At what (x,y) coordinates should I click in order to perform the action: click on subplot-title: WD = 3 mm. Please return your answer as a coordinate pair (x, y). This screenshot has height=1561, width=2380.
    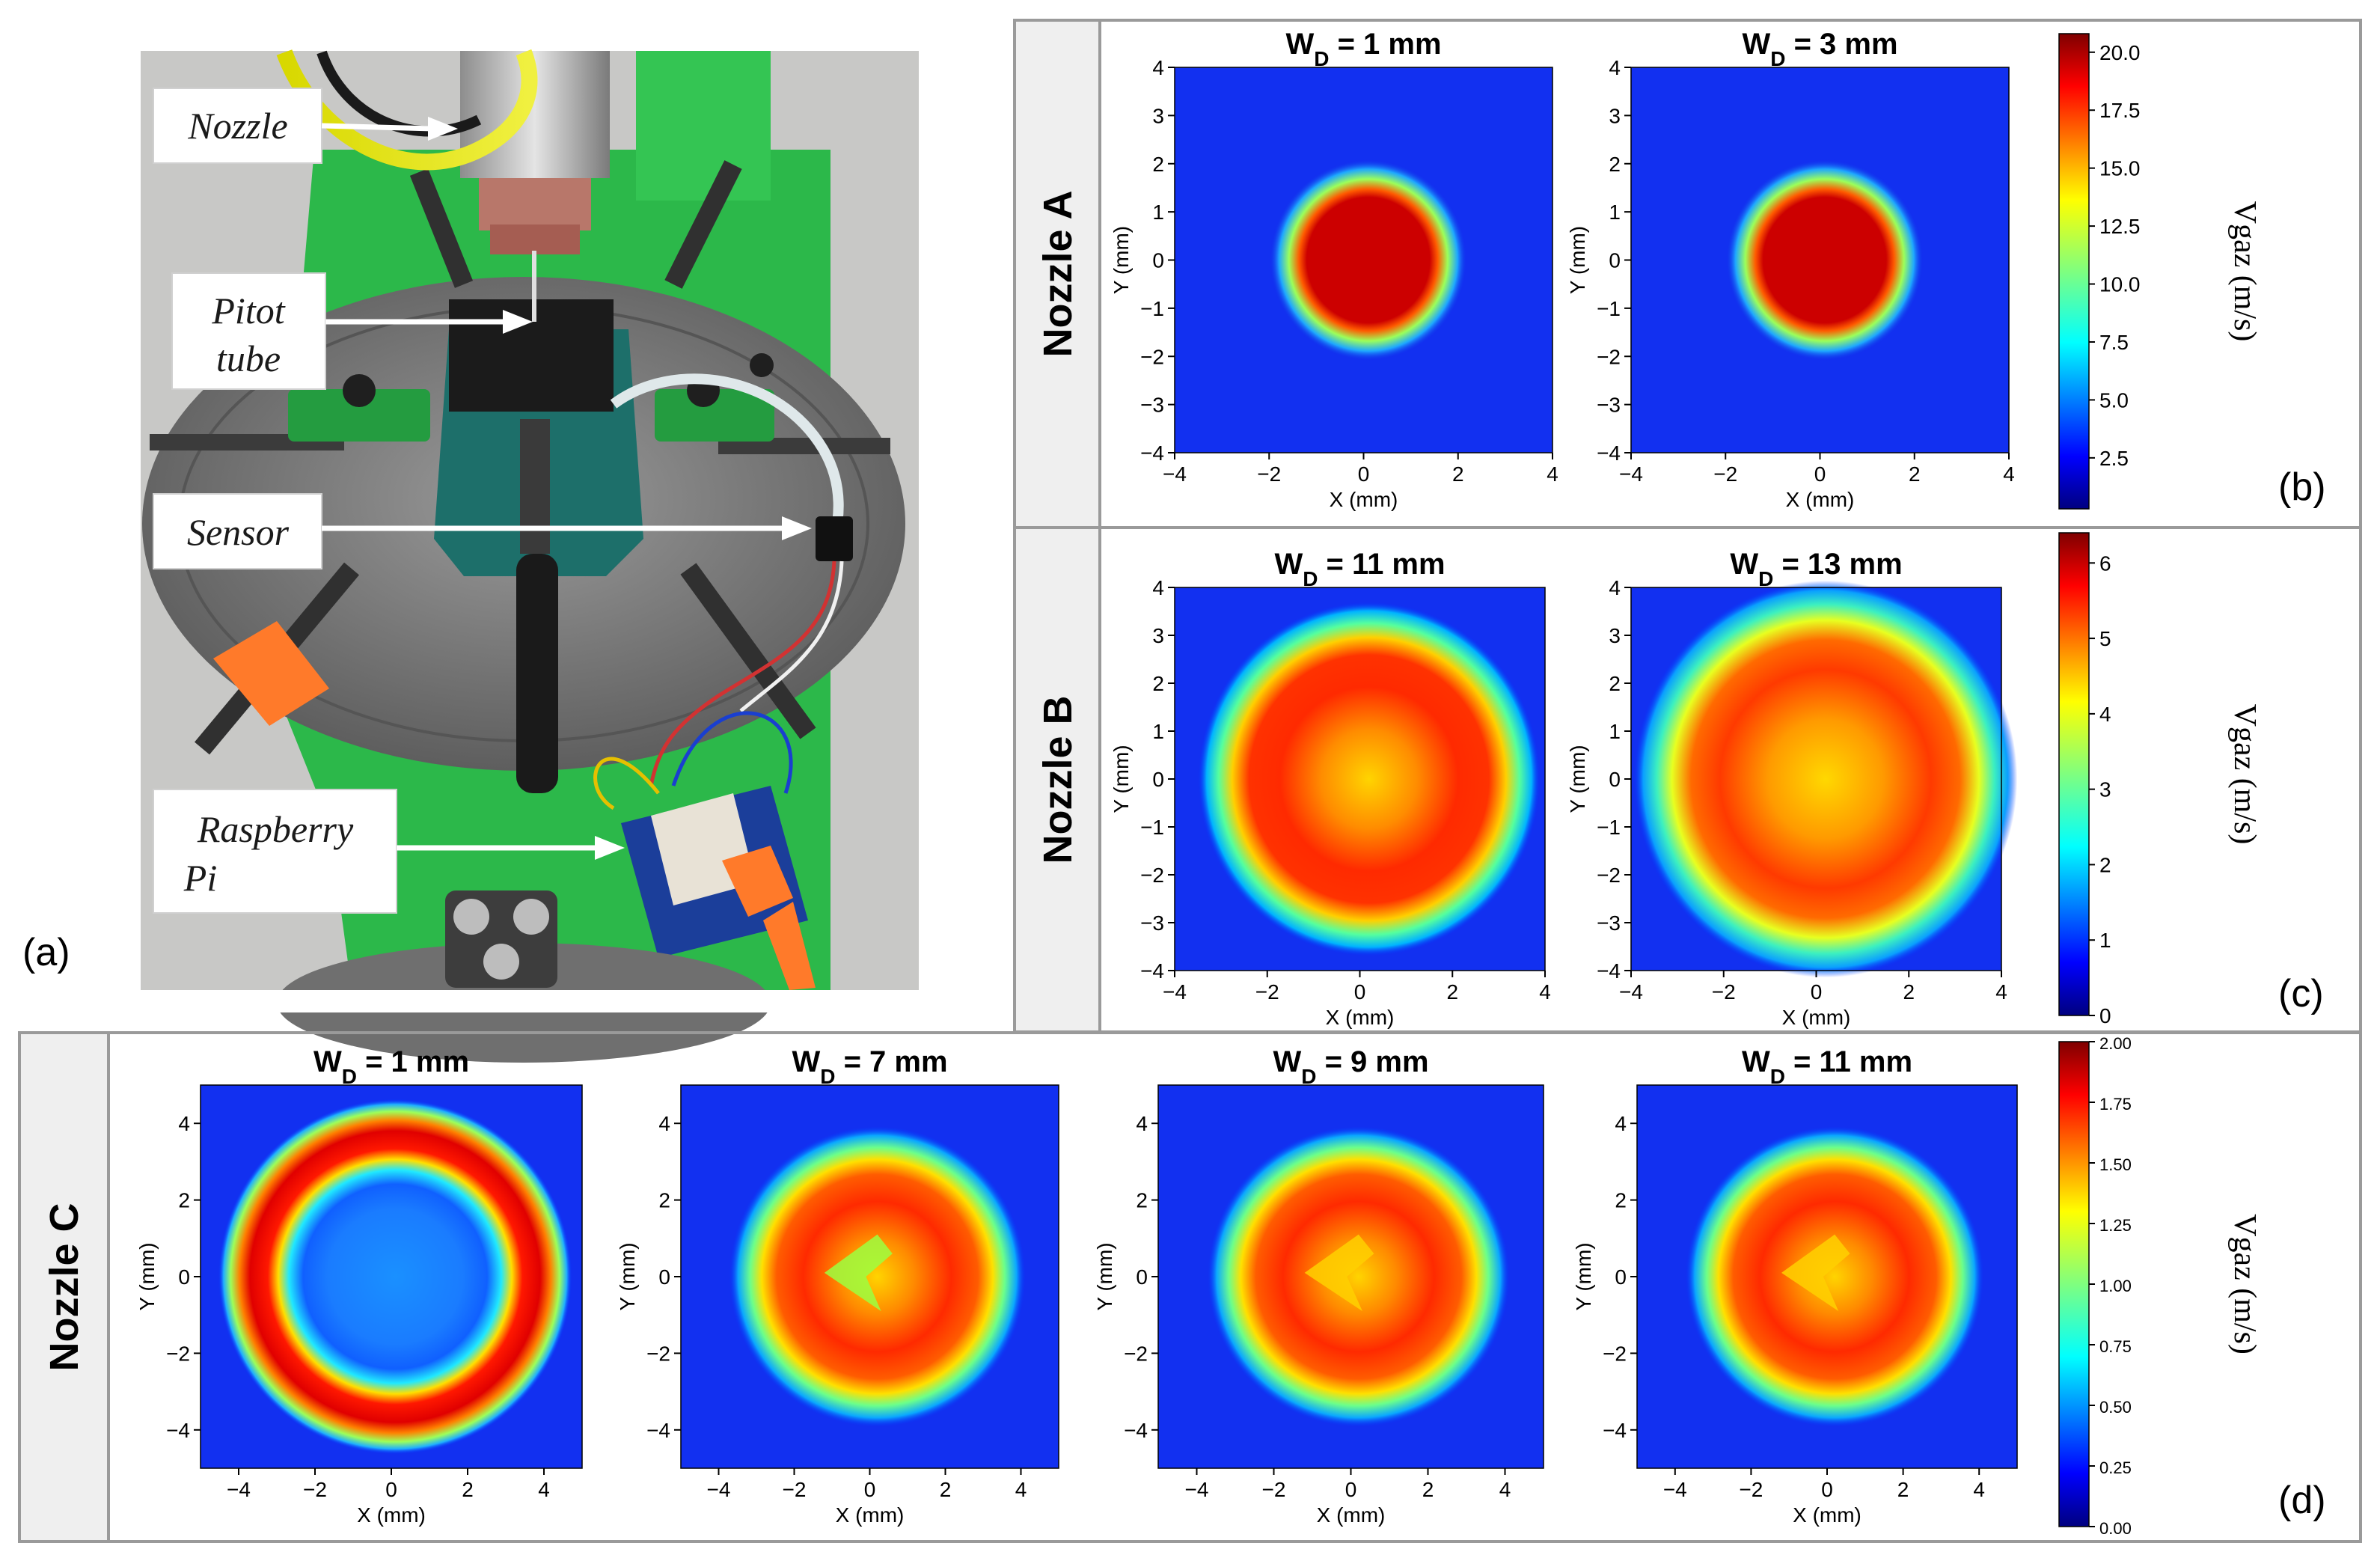
    Looking at the image, I should click on (1819, 49).